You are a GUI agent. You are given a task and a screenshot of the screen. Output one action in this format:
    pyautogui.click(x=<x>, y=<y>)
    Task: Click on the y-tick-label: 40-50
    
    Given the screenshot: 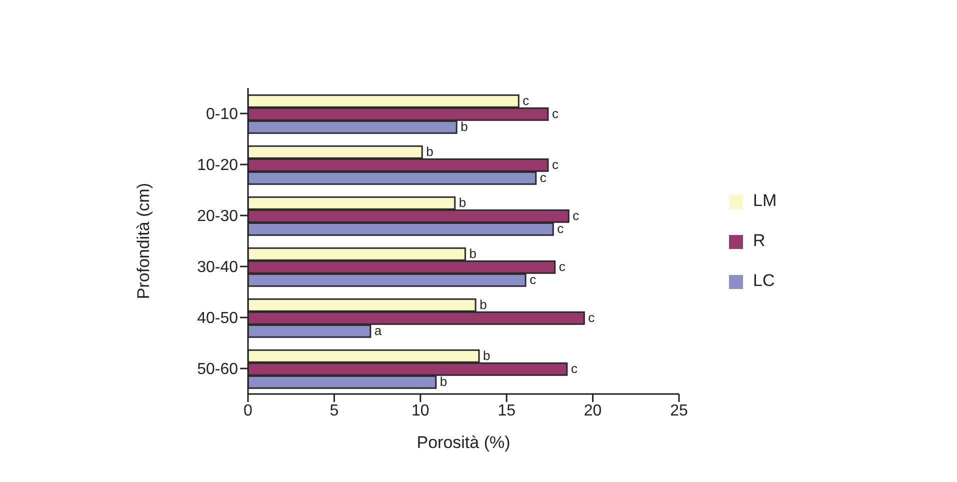 What is the action you would take?
    pyautogui.click(x=217, y=319)
    